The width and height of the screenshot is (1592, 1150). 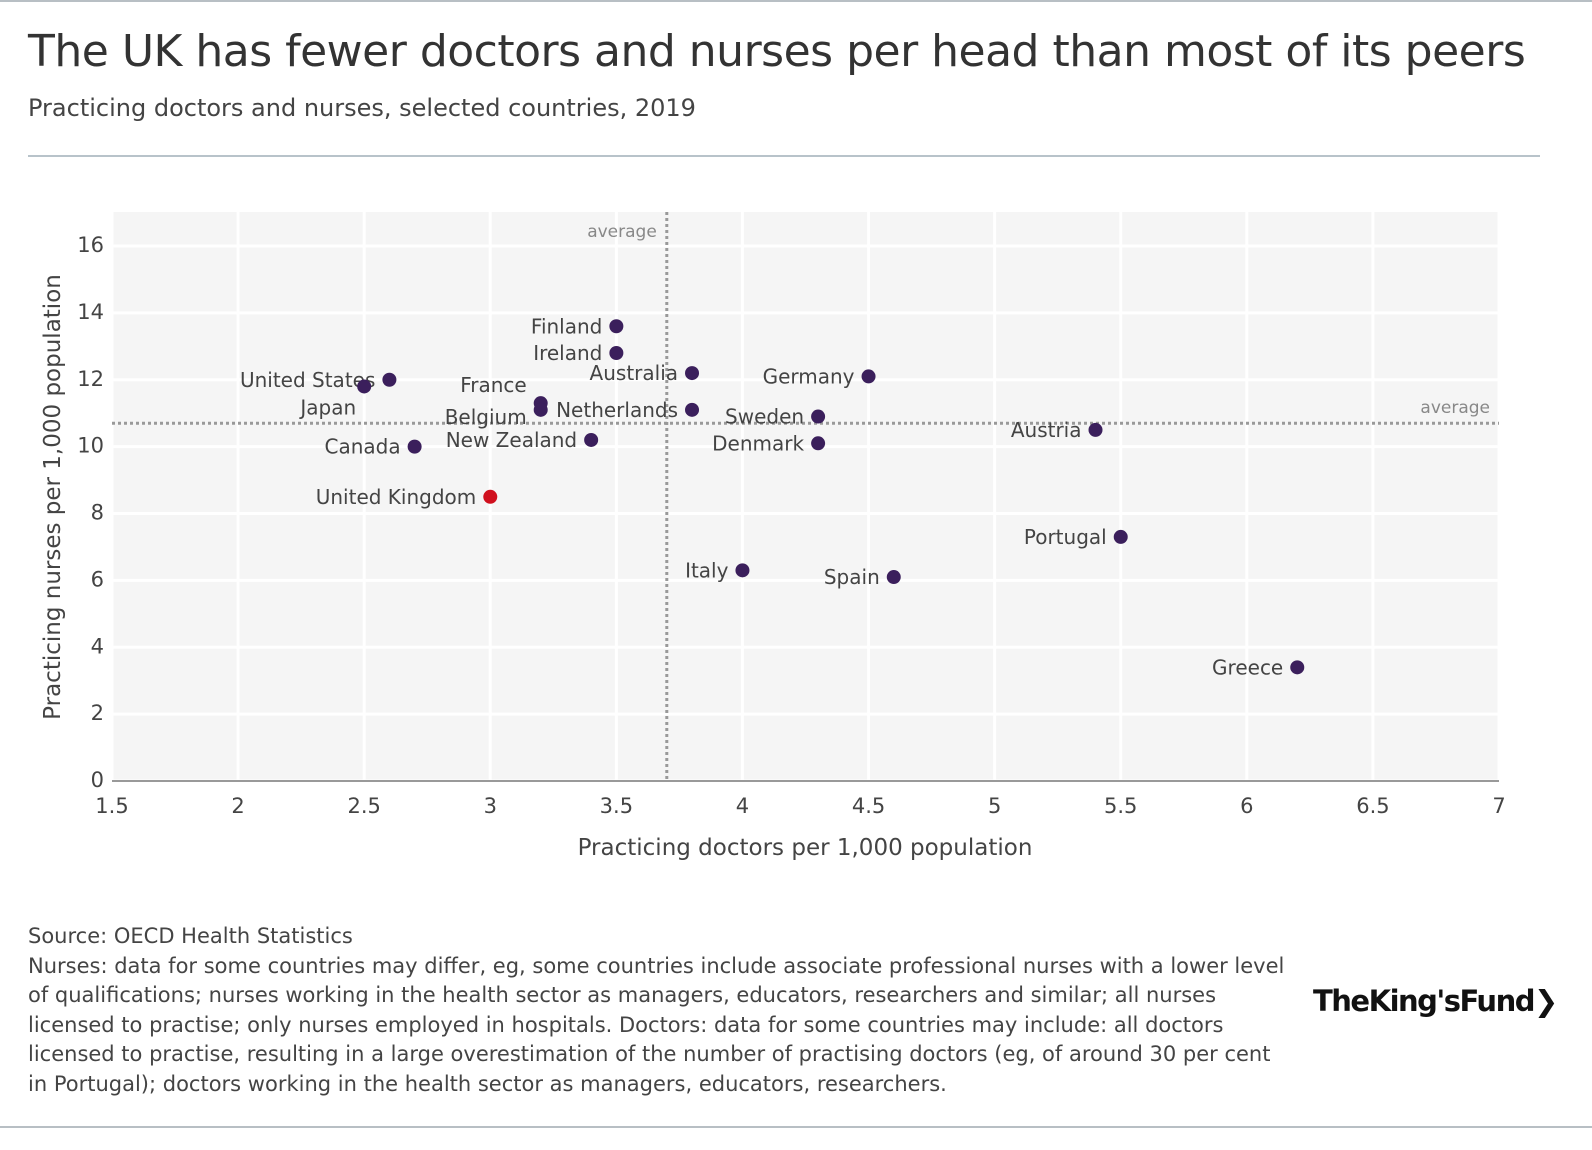 I want to click on x-tick-label: 3, so click(x=490, y=806).